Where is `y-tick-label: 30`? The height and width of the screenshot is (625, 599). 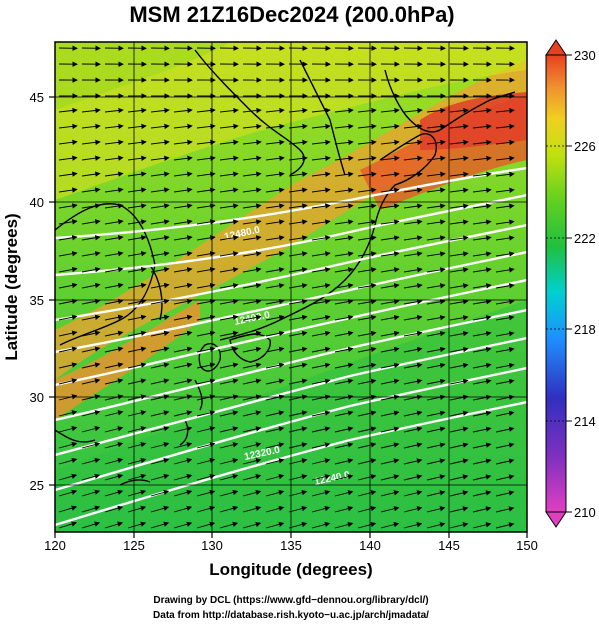
y-tick-label: 30 is located at coordinates (37, 397).